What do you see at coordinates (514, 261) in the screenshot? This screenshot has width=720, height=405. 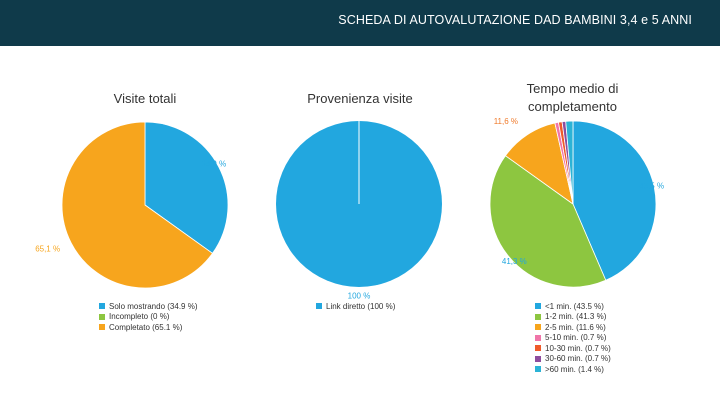 I see `data-label-1-2-min: 41,3 %` at bounding box center [514, 261].